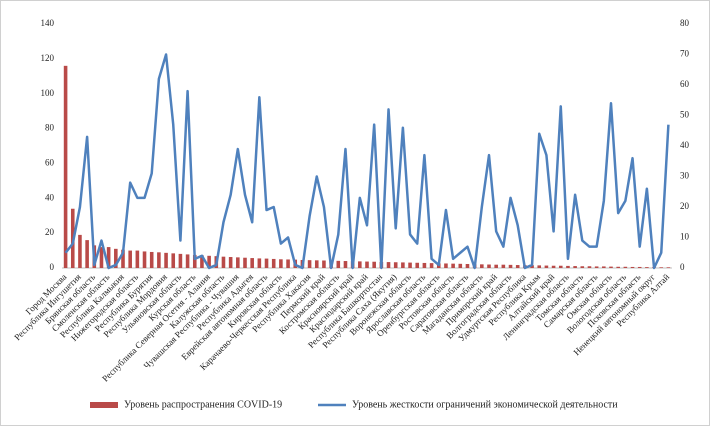 The height and width of the screenshot is (427, 711). I want to click on y2-tick-label: 10, so click(685, 237).